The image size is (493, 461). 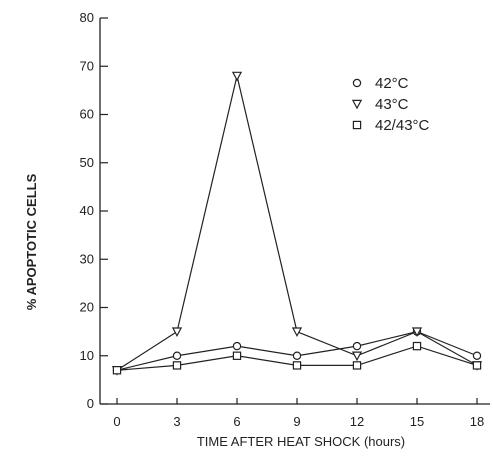 I want to click on y-tick-label: 0, so click(x=90, y=403).